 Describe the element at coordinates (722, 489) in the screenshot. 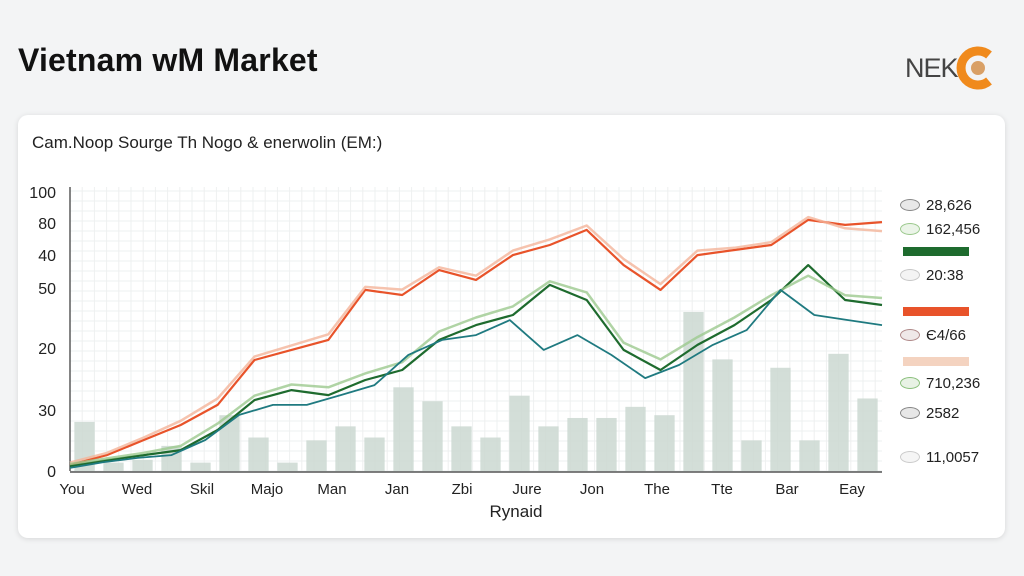

I see `x-tick-label: Tte` at that location.